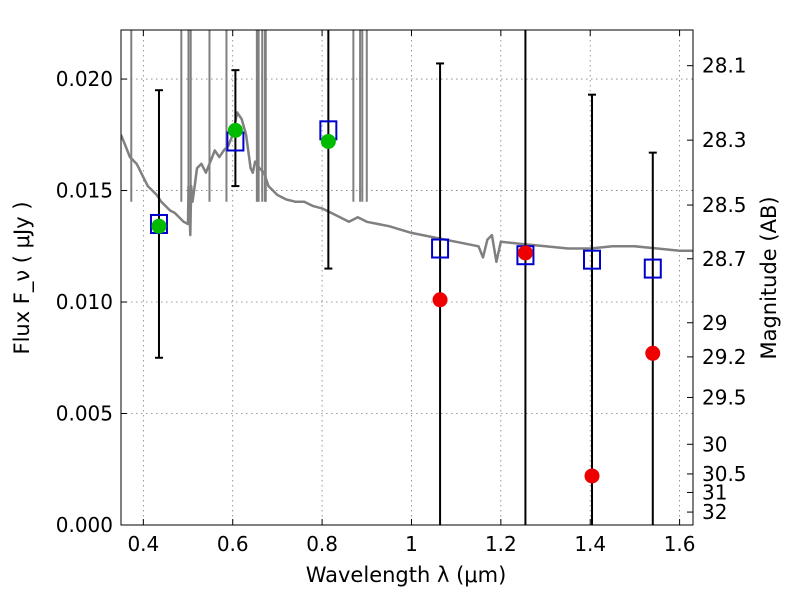  Describe the element at coordinates (724, 259) in the screenshot. I see `right-y-tick-label: 28.7` at that location.